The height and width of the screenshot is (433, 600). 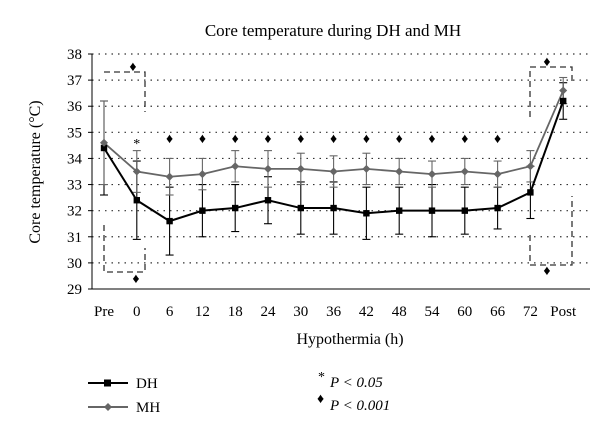 What do you see at coordinates (333, 30) in the screenshot?
I see `chart-title: Core temperature during DH and MH` at bounding box center [333, 30].